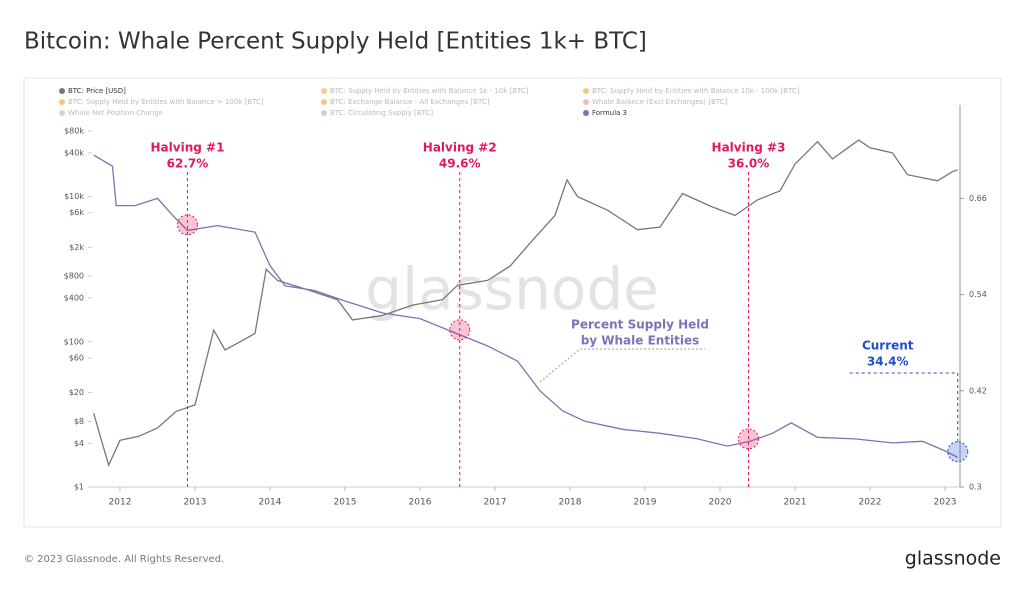 The width and height of the screenshot is (1024, 590). What do you see at coordinates (720, 503) in the screenshot?
I see `x-tick-label: 2020` at bounding box center [720, 503].